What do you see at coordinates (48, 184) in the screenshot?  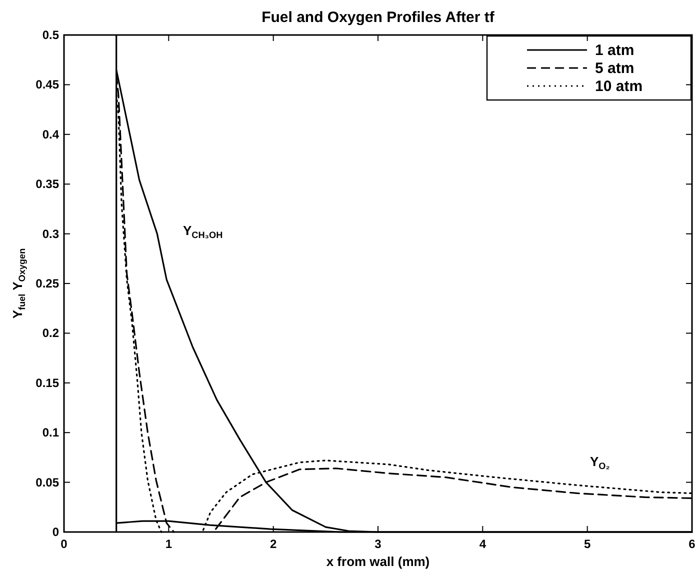 I see `y-tick-label: 0.35` at bounding box center [48, 184].